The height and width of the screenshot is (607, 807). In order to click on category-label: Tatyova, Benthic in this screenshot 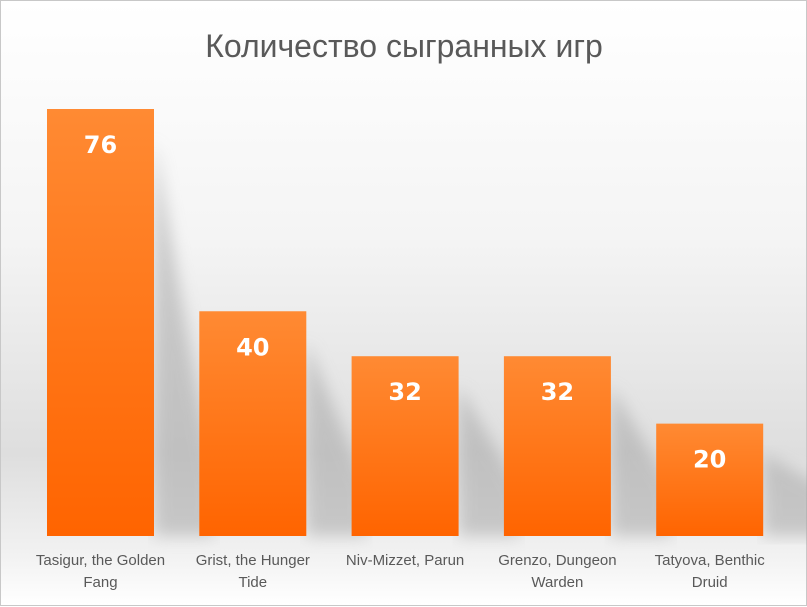, I will do `click(710, 560)`.